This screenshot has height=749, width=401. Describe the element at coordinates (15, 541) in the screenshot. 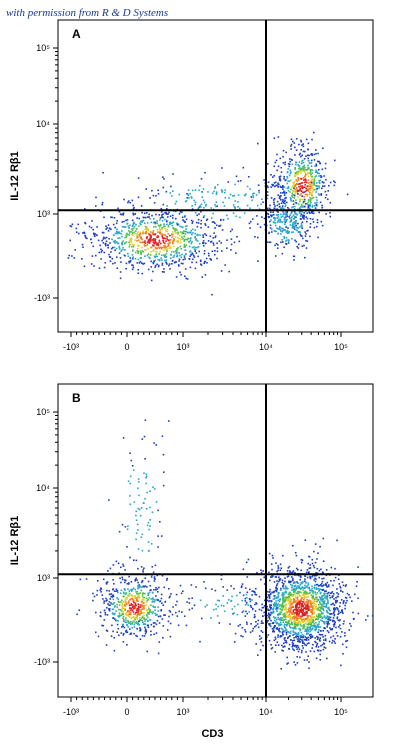

I see `y-axis-title: IL-12 Rβ1` at that location.